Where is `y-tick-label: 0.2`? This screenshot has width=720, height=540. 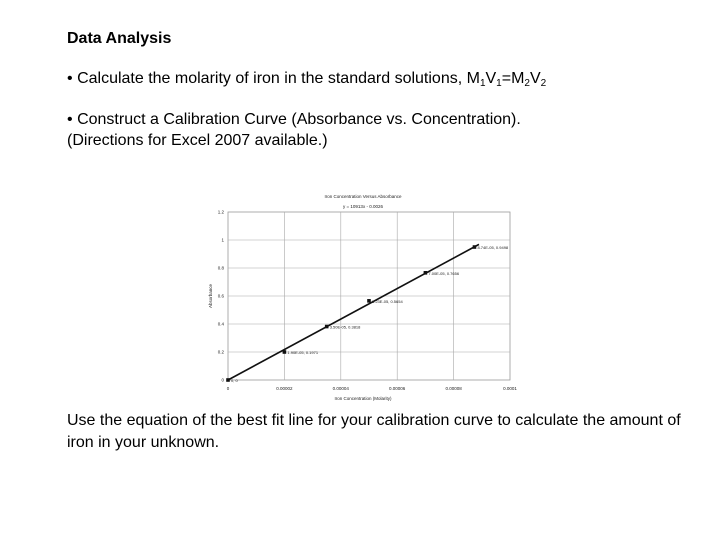 y-tick-label: 0.2 is located at coordinates (221, 352).